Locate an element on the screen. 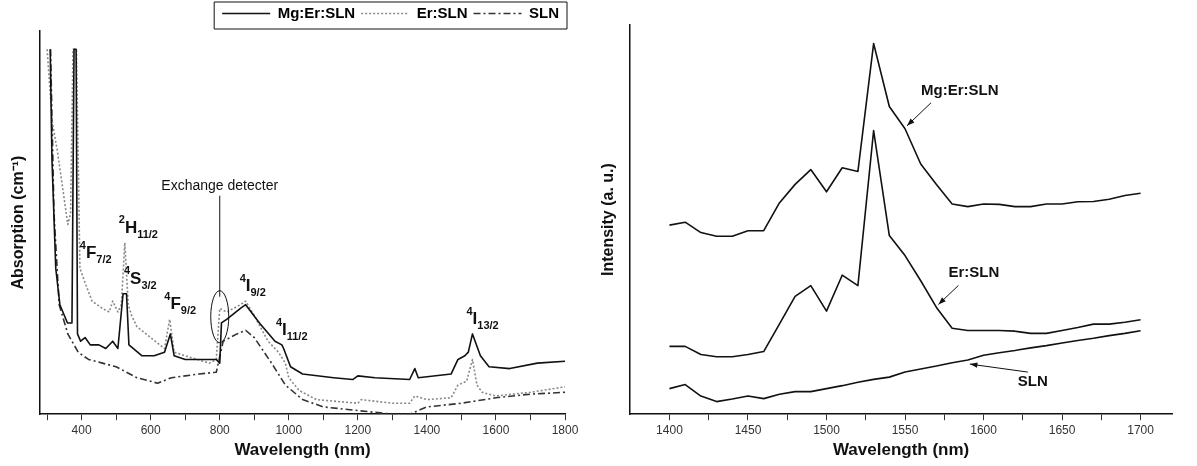 Image resolution: width=1197 pixels, height=466 pixels. series-label: Er:SLN is located at coordinates (974, 272).